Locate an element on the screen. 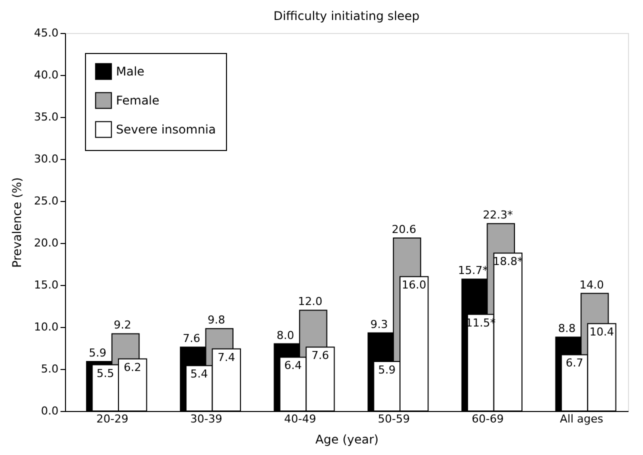 The image size is (643, 455). data-label: 7.4 is located at coordinates (227, 357).